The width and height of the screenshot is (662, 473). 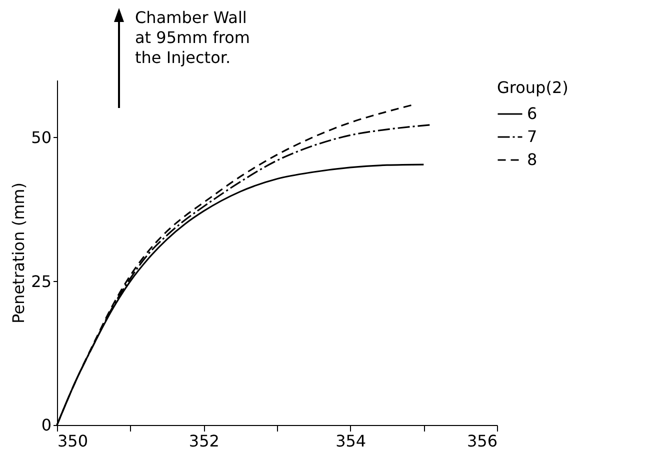 What do you see at coordinates (41, 281) in the screenshot?
I see `y-tick-label: 25` at bounding box center [41, 281].